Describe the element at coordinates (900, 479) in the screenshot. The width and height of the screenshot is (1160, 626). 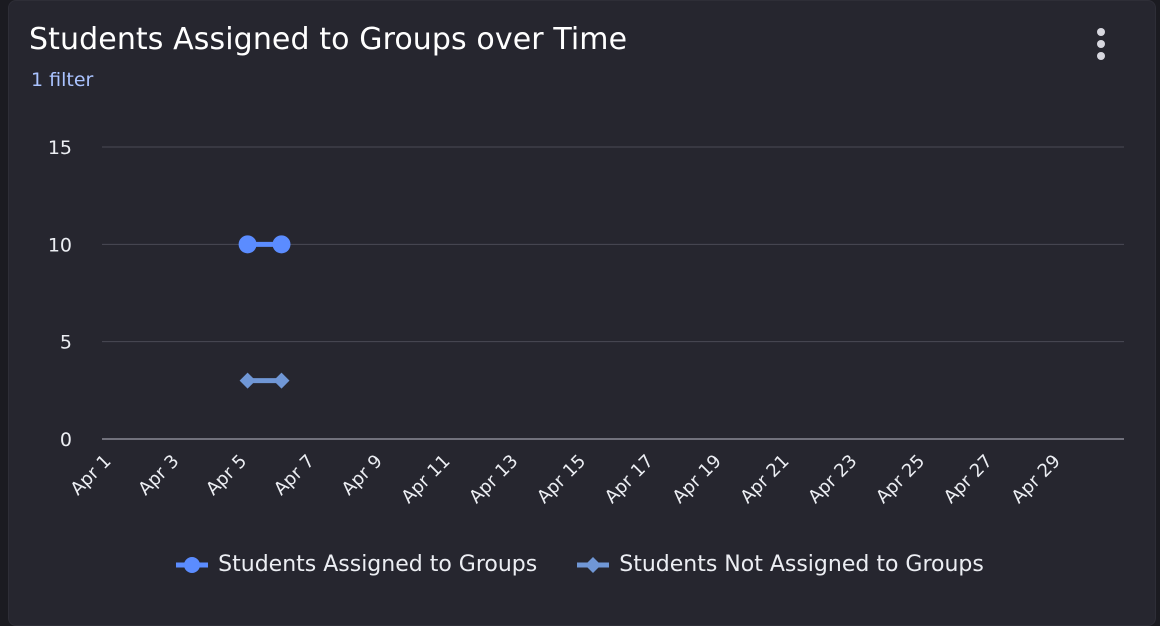
I see `x-tick-label: Apr 25` at that location.